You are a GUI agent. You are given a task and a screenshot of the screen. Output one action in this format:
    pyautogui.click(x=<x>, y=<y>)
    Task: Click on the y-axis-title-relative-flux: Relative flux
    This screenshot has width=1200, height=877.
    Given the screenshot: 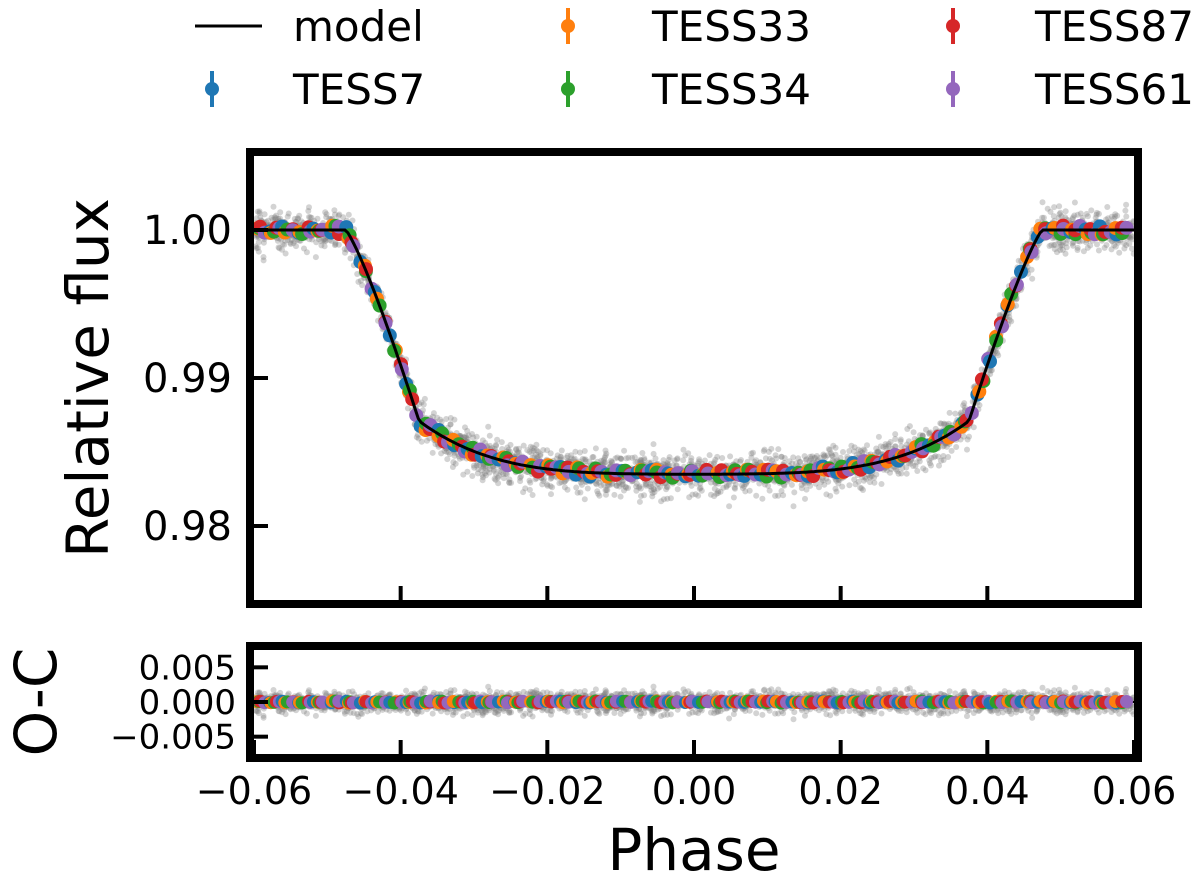 What is the action you would take?
    pyautogui.click(x=88, y=378)
    